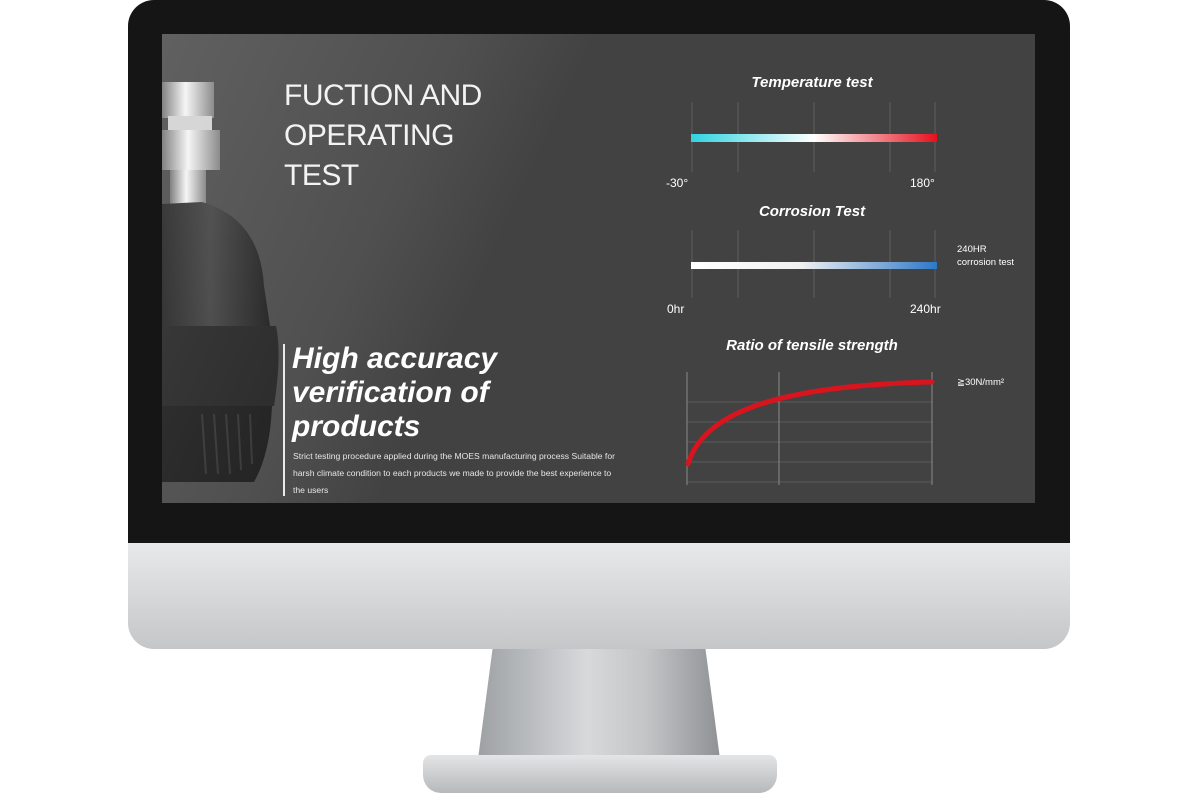 This screenshot has width=1200, height=800. I want to click on tensile-axes, so click(809, 428).